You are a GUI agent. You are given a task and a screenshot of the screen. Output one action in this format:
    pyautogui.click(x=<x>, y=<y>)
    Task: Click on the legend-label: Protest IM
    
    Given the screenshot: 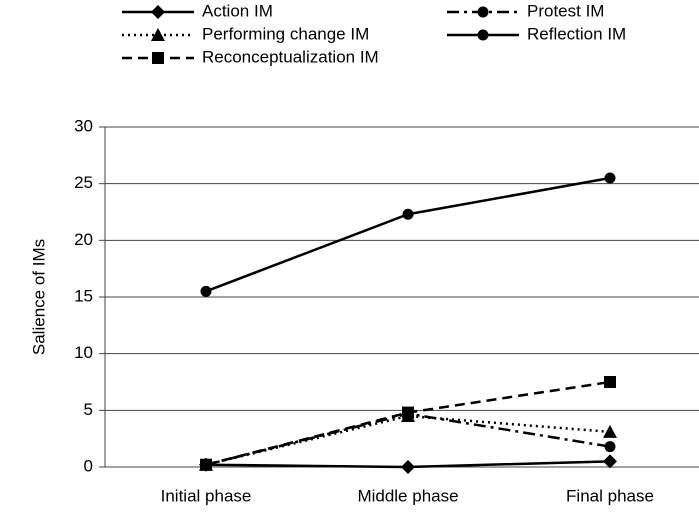 What is the action you would take?
    pyautogui.click(x=565, y=10)
    